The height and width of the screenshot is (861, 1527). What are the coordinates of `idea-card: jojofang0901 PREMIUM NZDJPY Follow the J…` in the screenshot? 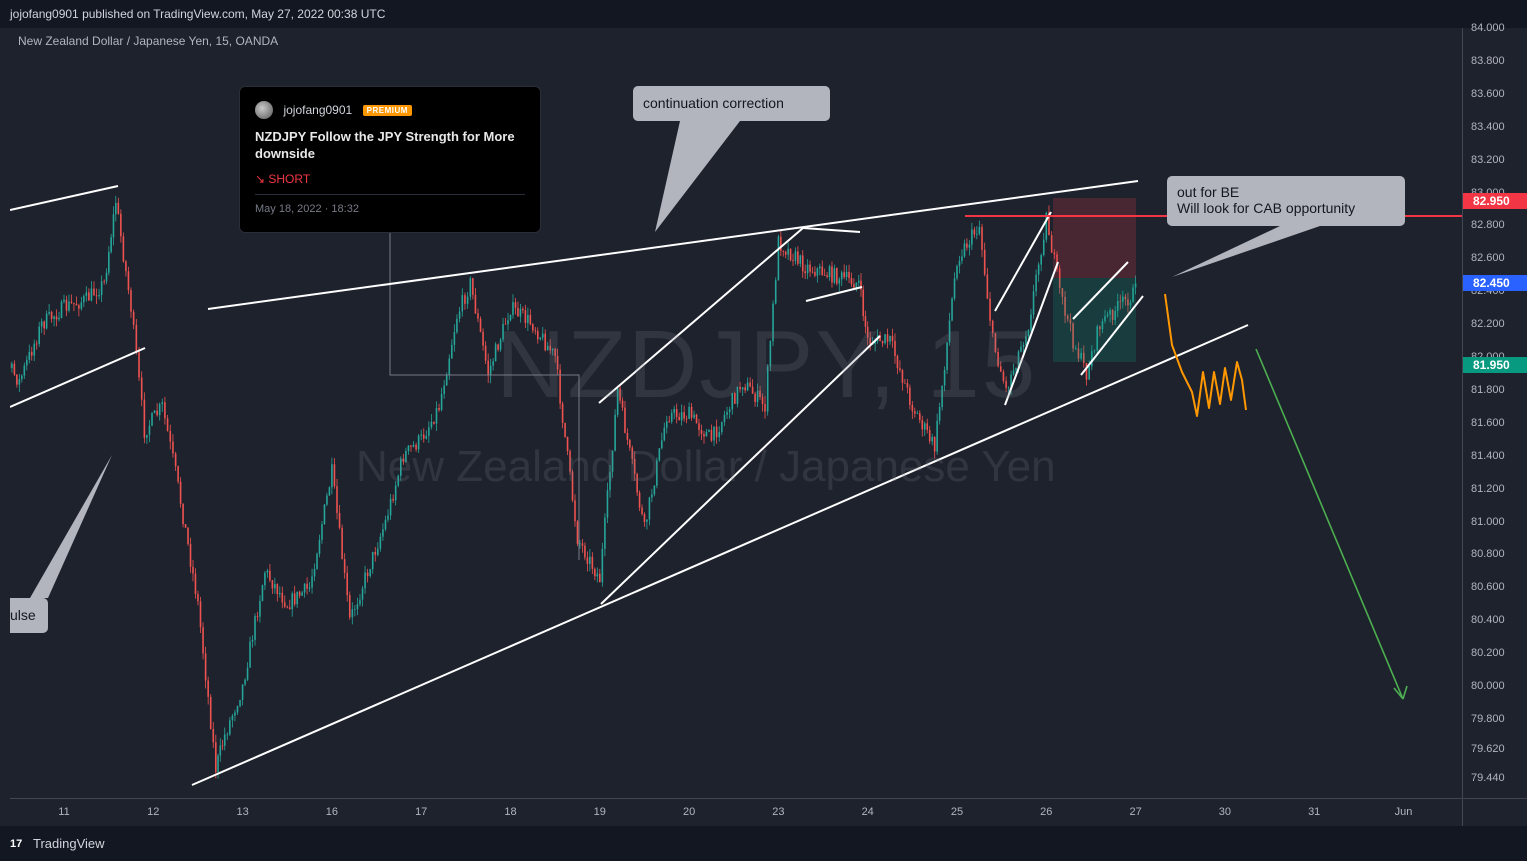 It's located at (390, 159).